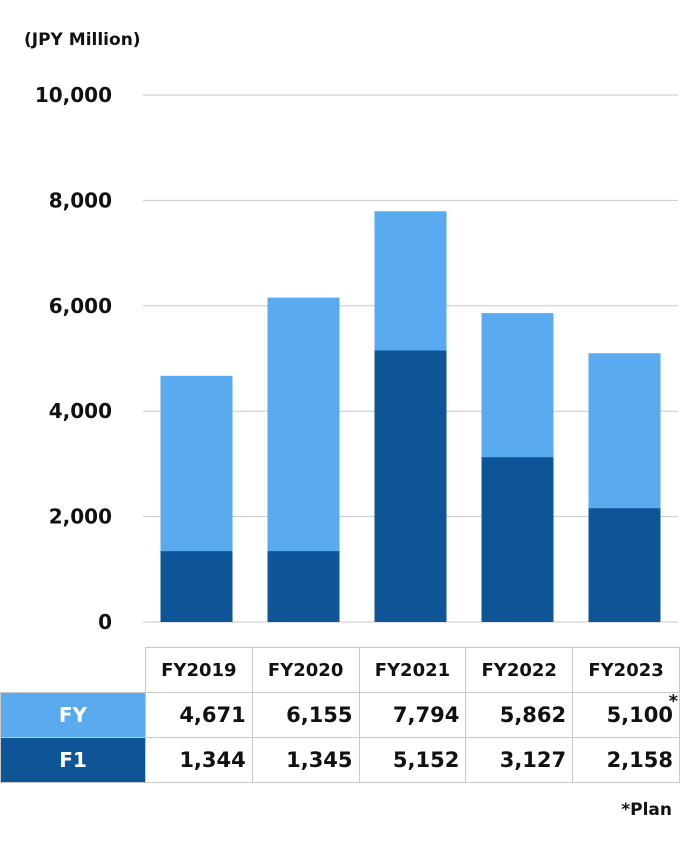 This screenshot has height=844, width=680. What do you see at coordinates (624, 565) in the screenshot?
I see `bar-f1-fy2023` at bounding box center [624, 565].